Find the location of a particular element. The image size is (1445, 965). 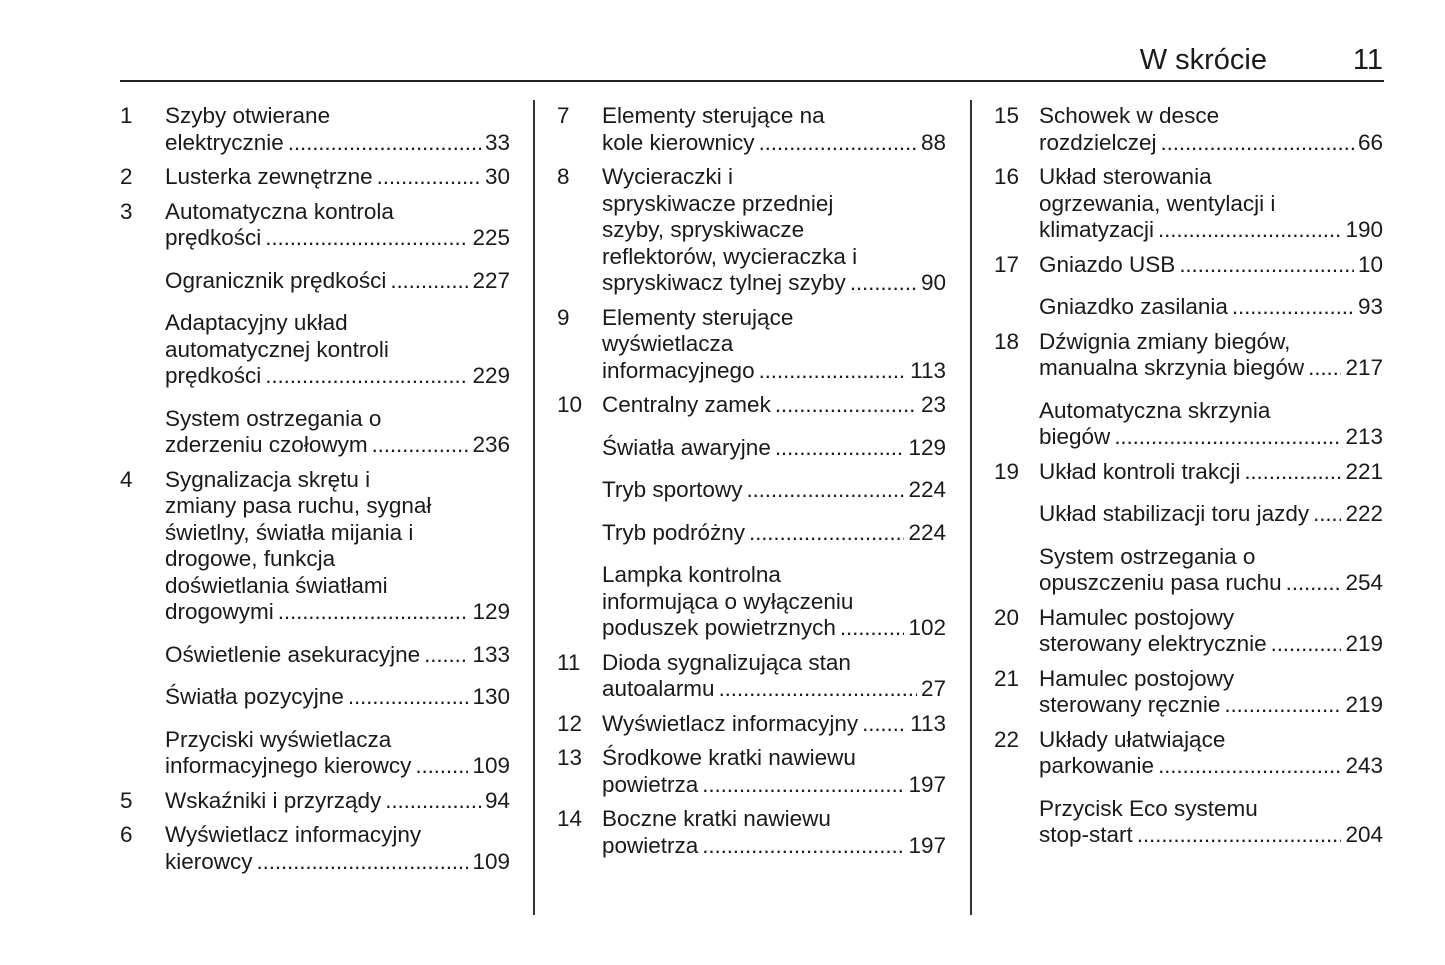

entry-number: 13 is located at coordinates (570, 757).